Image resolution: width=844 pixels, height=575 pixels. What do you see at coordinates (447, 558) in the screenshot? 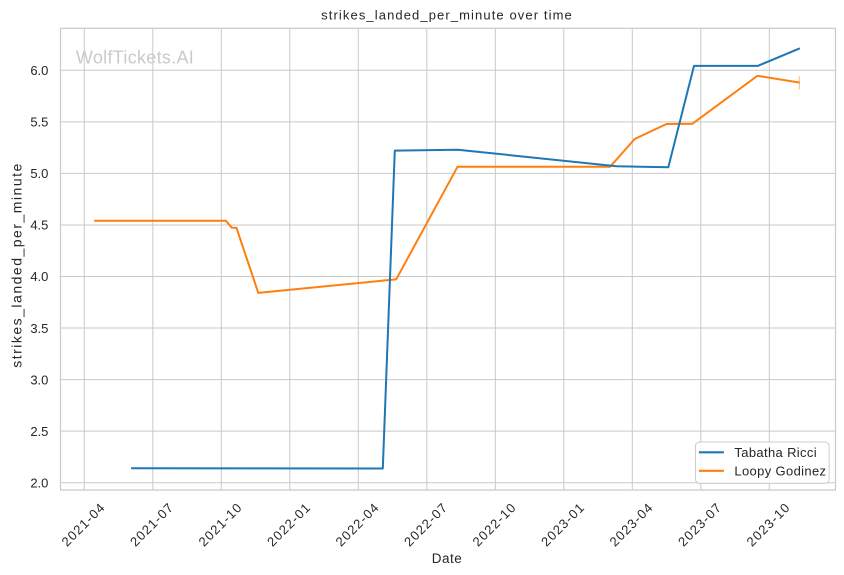
I see `svg-text: Date` at bounding box center [447, 558].